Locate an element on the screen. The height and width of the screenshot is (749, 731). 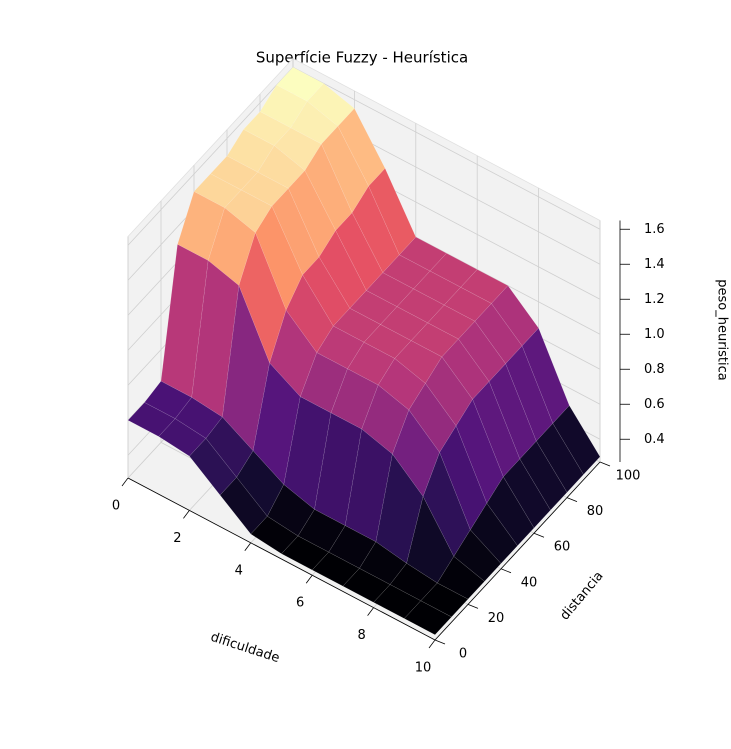
z-tick-label: 0.4 is located at coordinates (654, 439).